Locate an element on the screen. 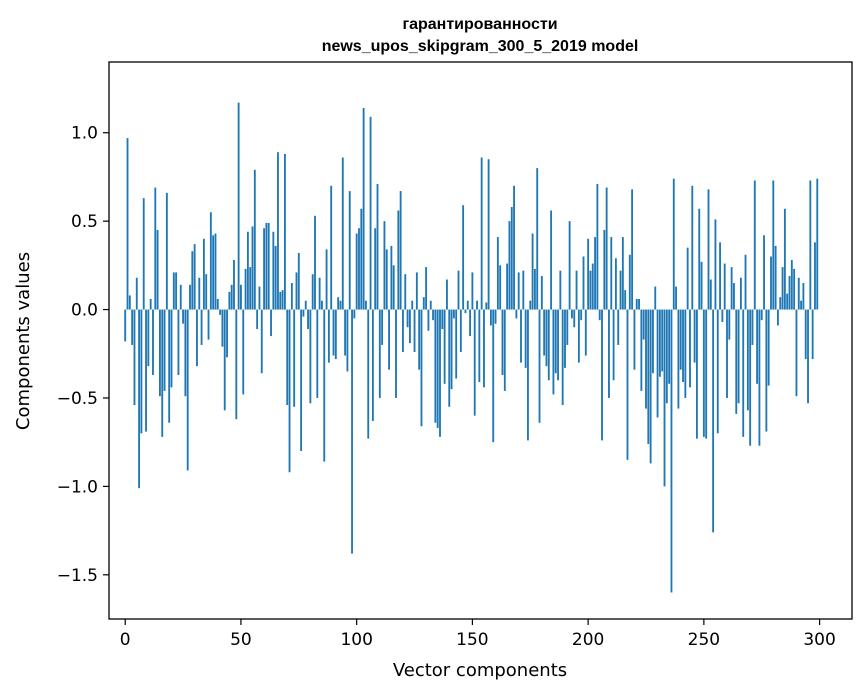 The height and width of the screenshot is (696, 867). x-tick-label: 200 is located at coordinates (588, 640).